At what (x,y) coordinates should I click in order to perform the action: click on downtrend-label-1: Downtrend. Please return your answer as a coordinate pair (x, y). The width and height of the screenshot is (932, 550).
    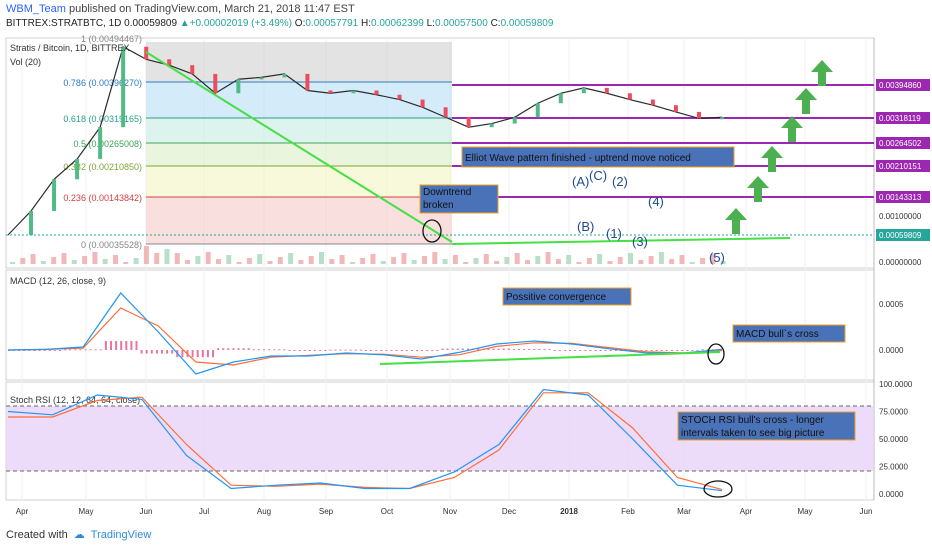
    Looking at the image, I should click on (447, 192).